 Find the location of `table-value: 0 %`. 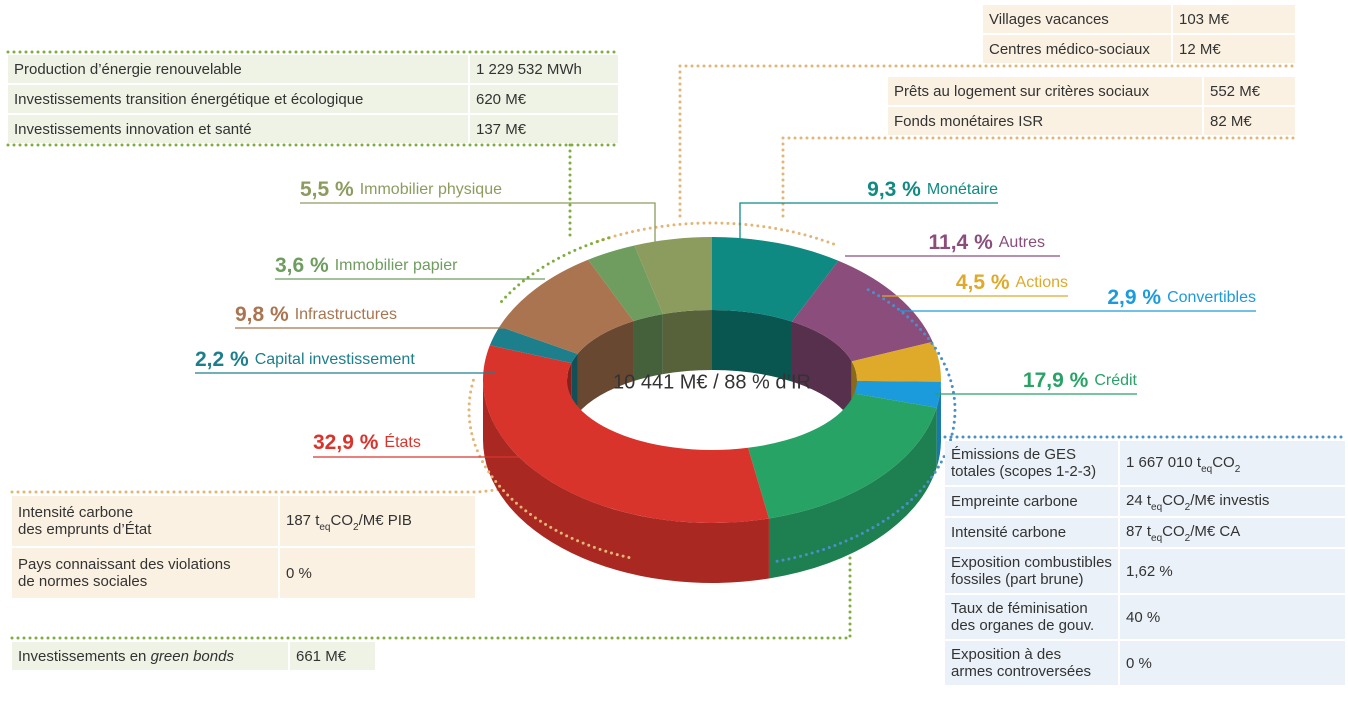

table-value: 0 % is located at coordinates (299, 573).